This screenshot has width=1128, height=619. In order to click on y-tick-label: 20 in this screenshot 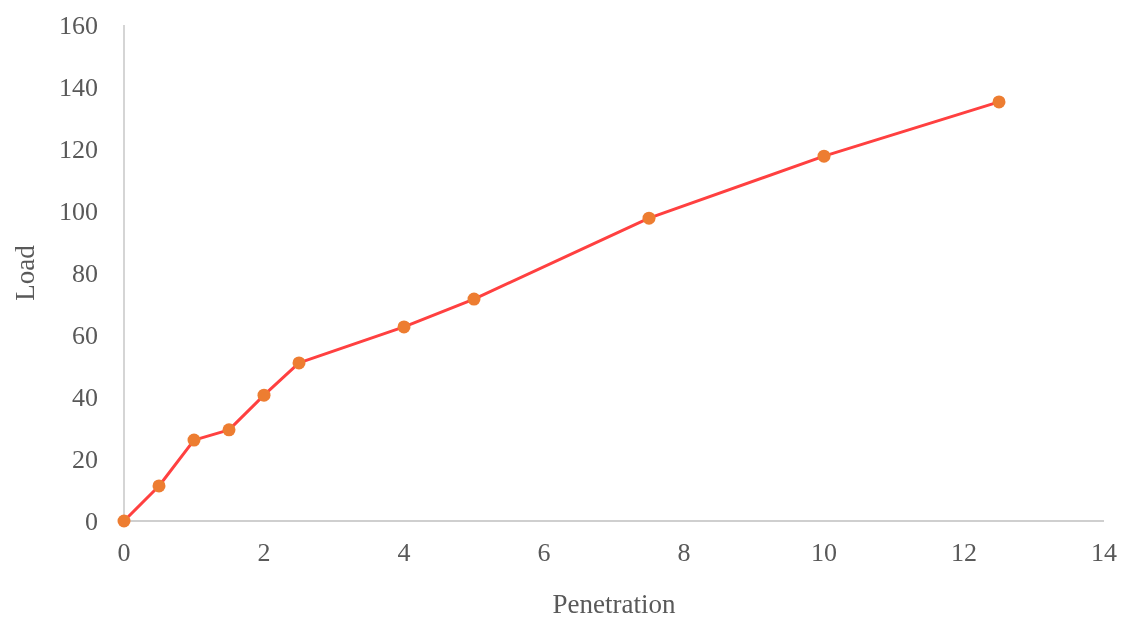, I will do `click(85, 460)`.